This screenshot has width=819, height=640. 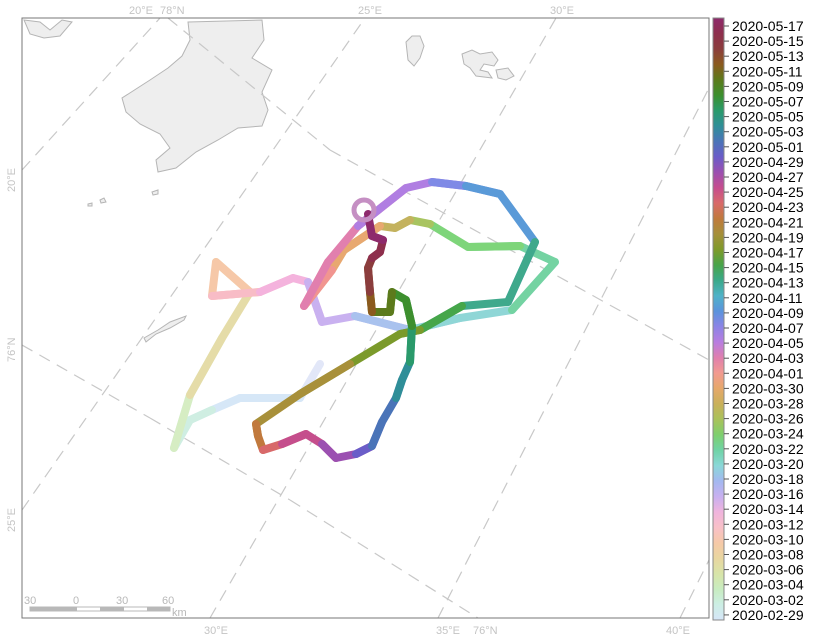 What do you see at coordinates (768, 539) in the screenshot?
I see `legend-date-label: 2020-03-10` at bounding box center [768, 539].